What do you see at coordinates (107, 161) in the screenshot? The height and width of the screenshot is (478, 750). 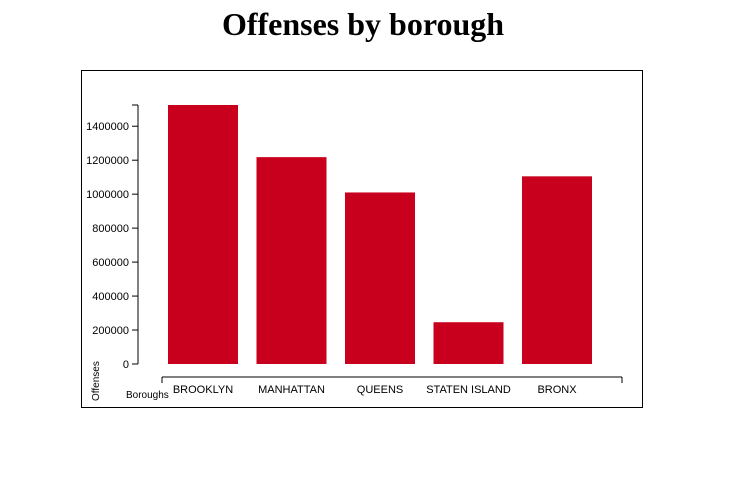 I see `y-tick-label: 1200000` at bounding box center [107, 161].